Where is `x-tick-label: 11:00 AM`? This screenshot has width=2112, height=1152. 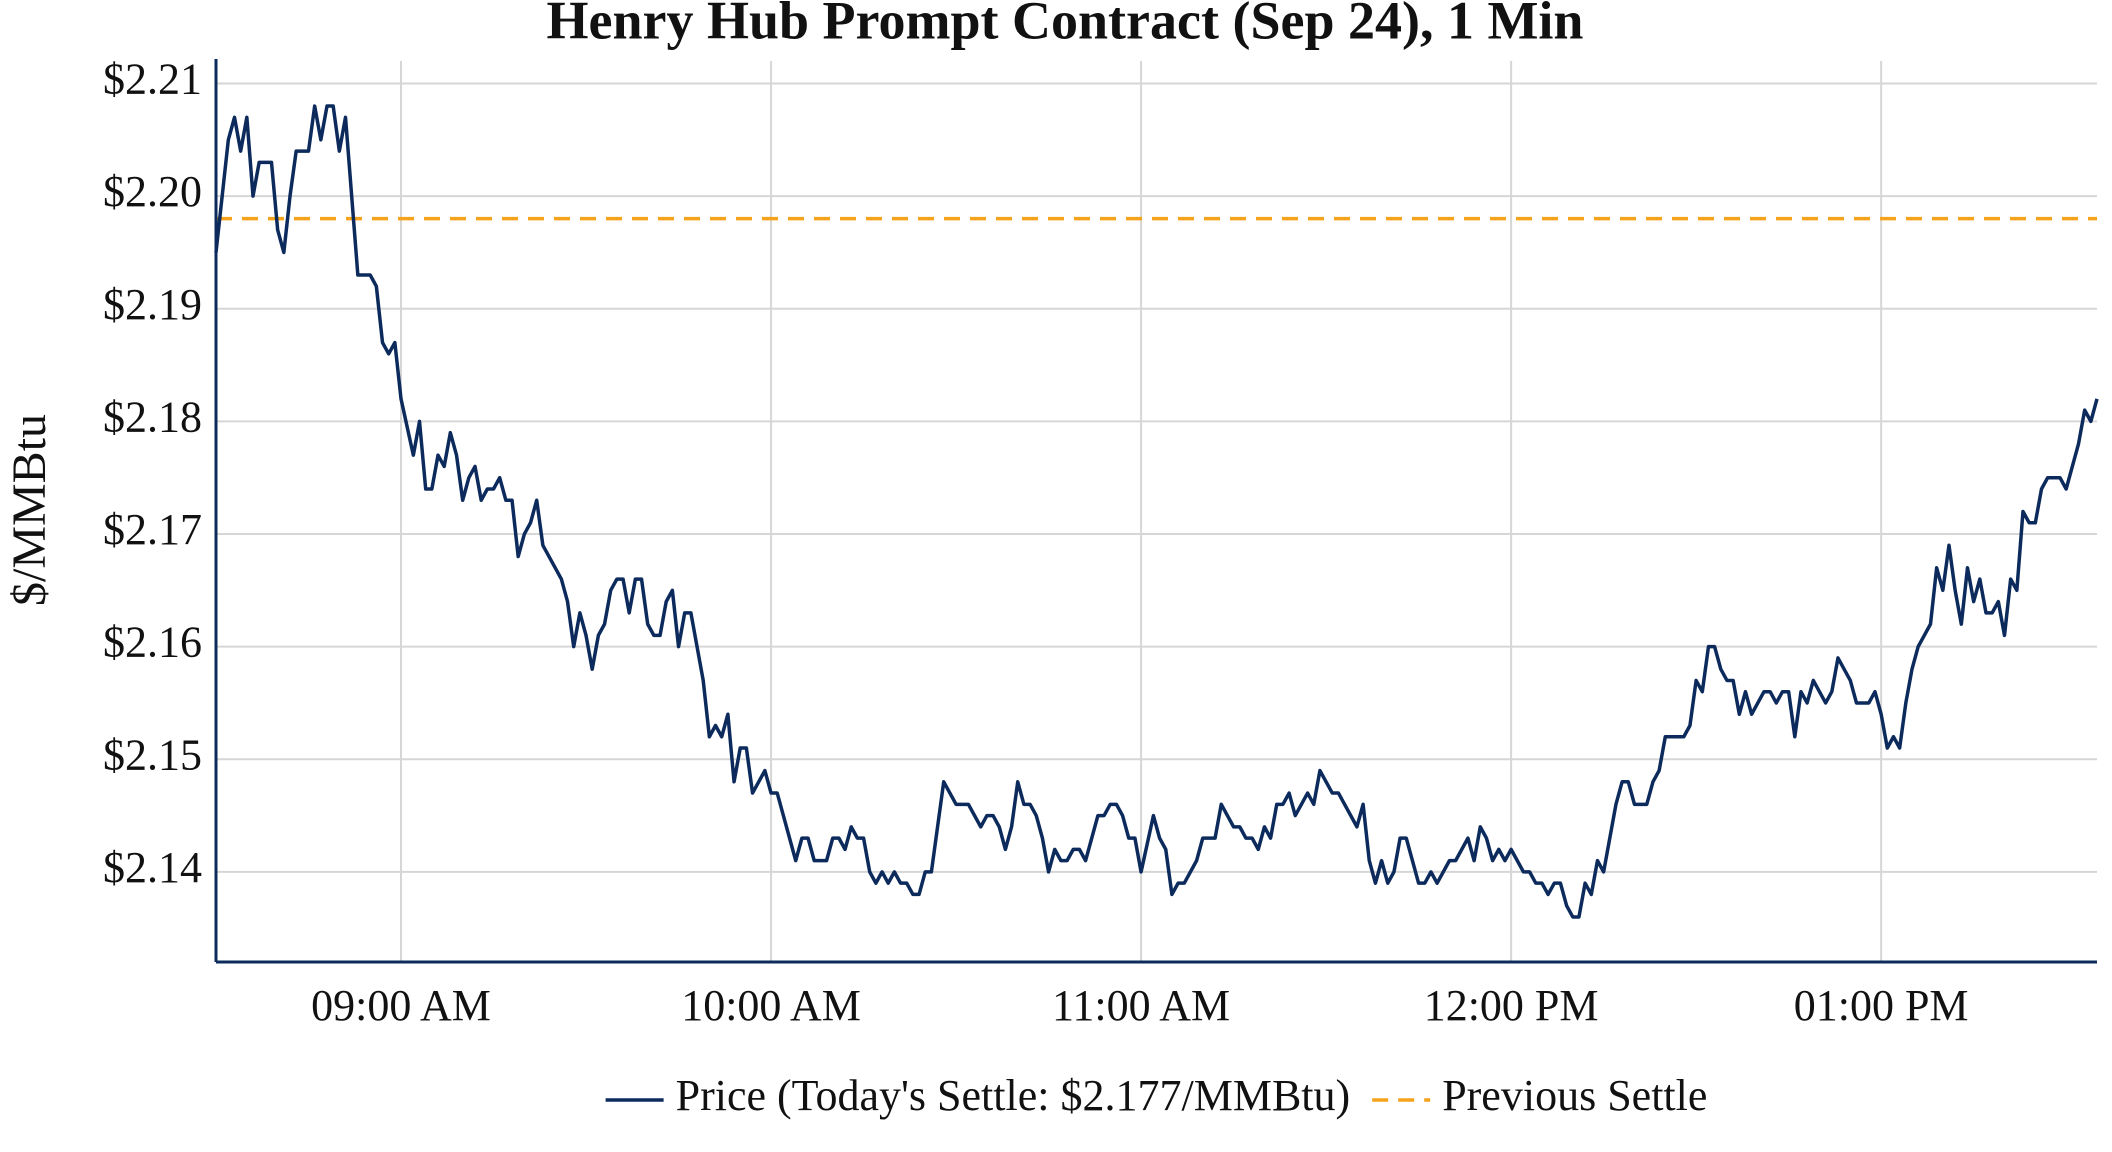
x-tick-label: 11:00 AM is located at coordinates (1141, 1005).